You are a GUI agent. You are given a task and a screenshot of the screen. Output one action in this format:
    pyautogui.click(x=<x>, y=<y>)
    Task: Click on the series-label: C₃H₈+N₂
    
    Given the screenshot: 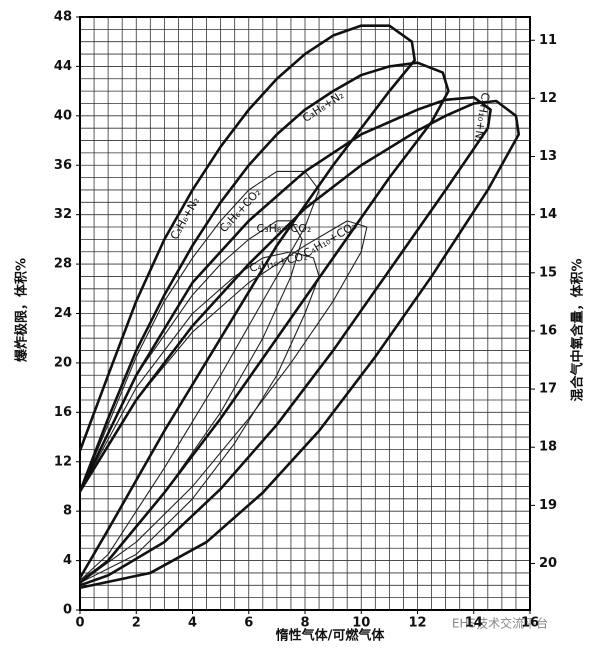 What is the action you would take?
    pyautogui.click(x=323, y=106)
    